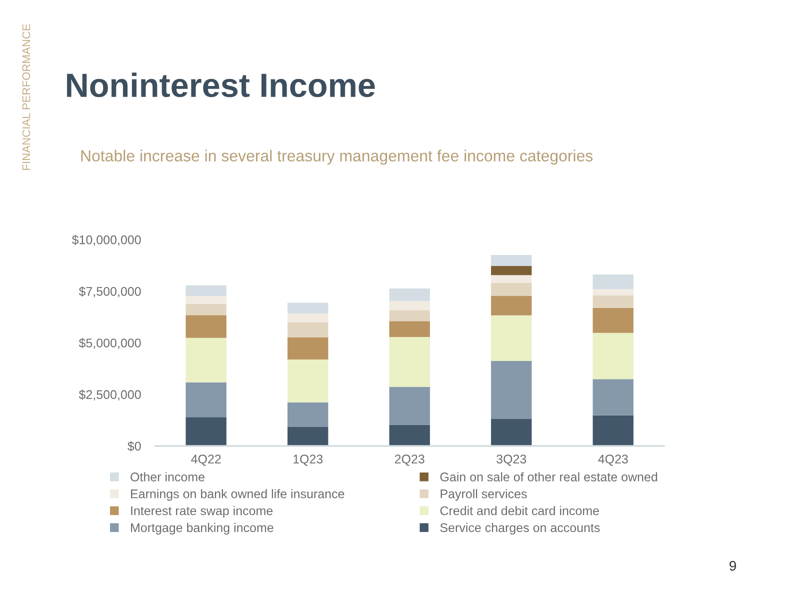 The width and height of the screenshot is (800, 600). What do you see at coordinates (202, 512) in the screenshot?
I see `legend-label: Interest rate swap income` at bounding box center [202, 512].